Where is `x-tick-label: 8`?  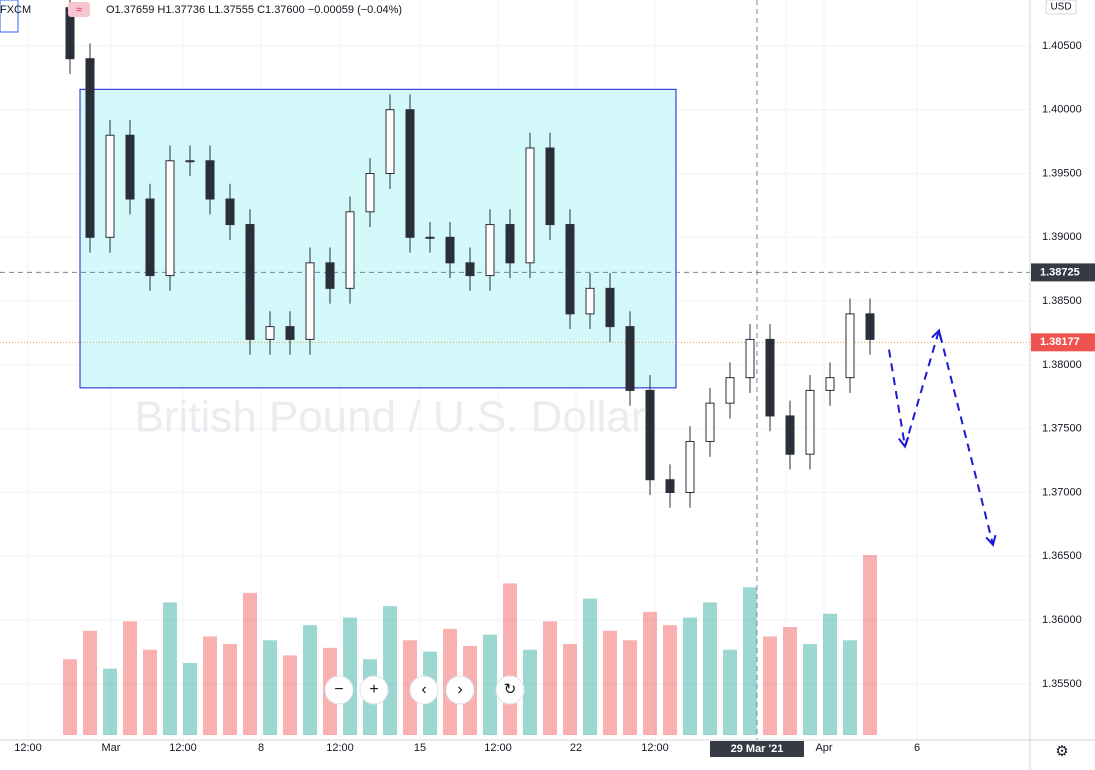 x-tick-label: 8 is located at coordinates (261, 748).